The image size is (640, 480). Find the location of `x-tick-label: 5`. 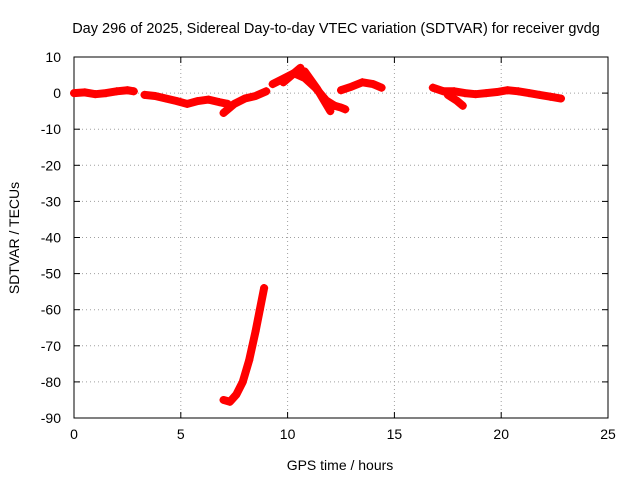

x-tick-label: 5 is located at coordinates (181, 434).